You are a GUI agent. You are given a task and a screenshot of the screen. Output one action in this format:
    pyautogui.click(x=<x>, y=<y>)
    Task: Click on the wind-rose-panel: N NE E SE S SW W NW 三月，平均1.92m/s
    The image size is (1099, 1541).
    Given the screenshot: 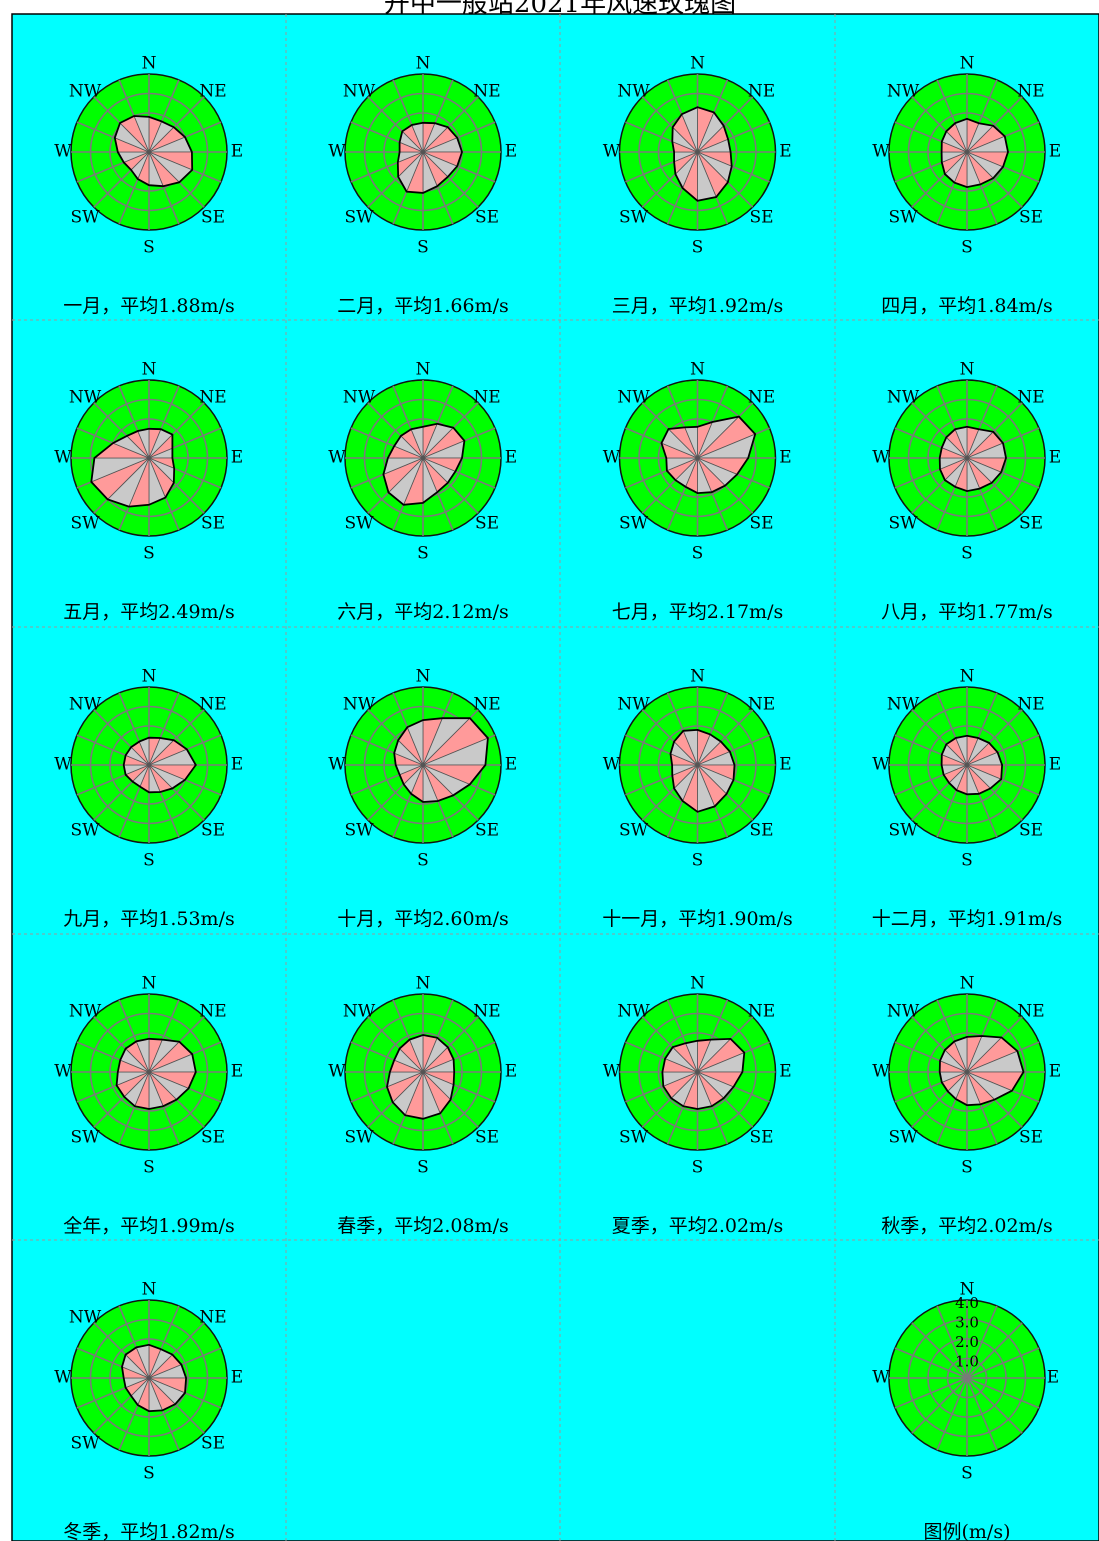 What is the action you would take?
    pyautogui.click(x=697, y=186)
    